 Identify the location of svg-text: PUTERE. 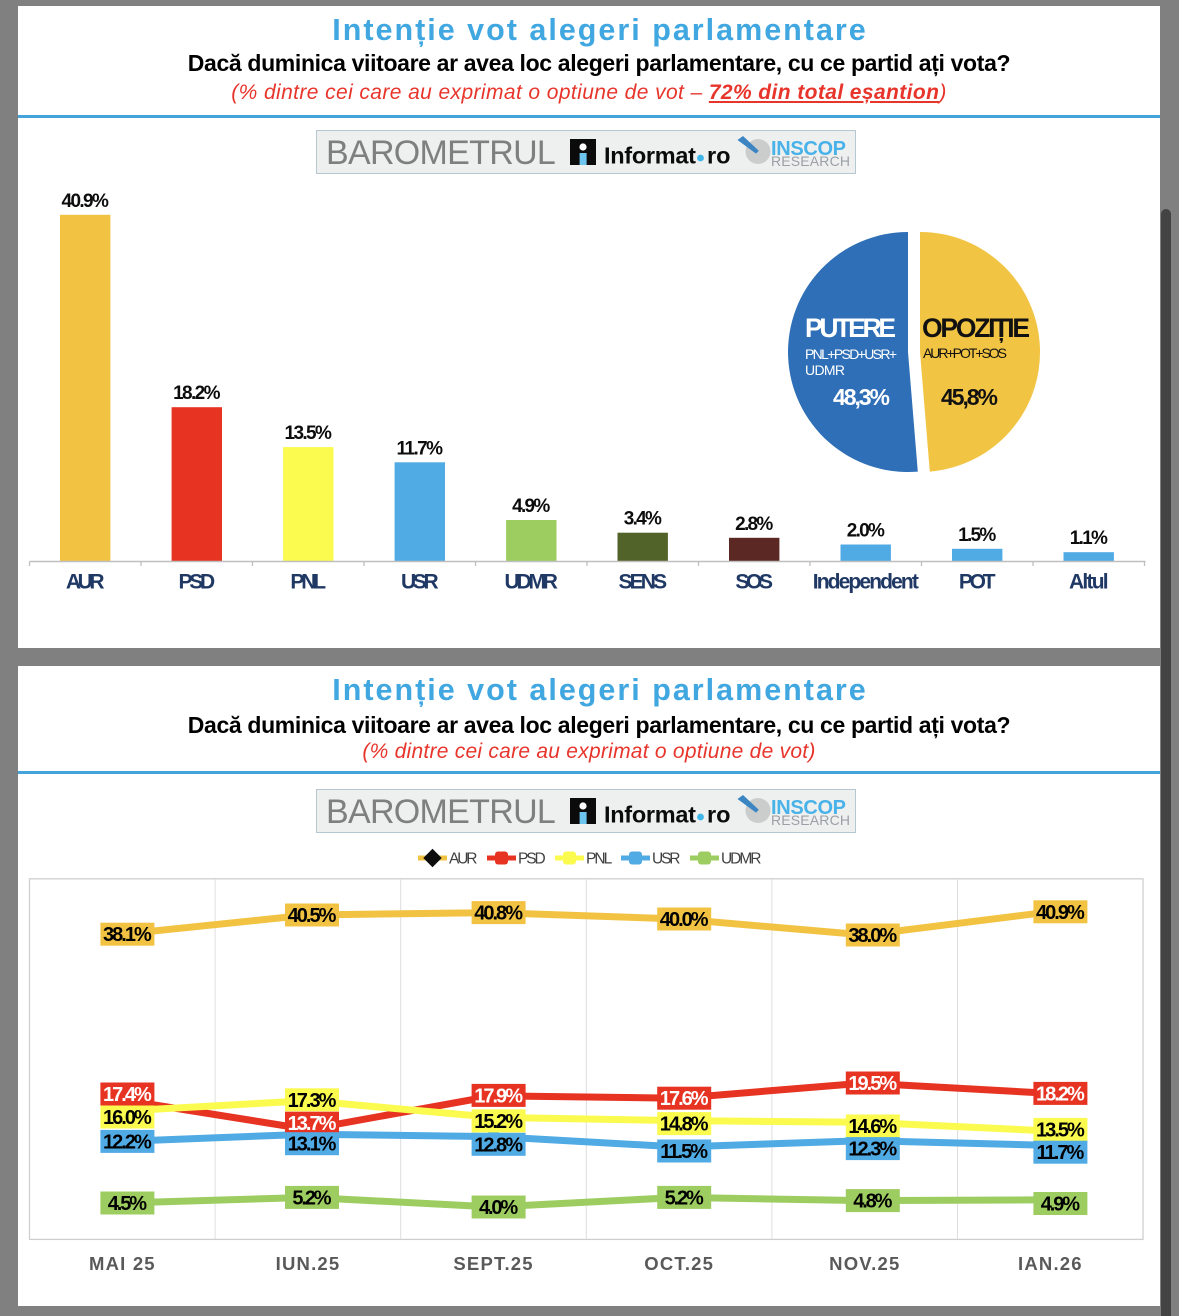
(850, 328).